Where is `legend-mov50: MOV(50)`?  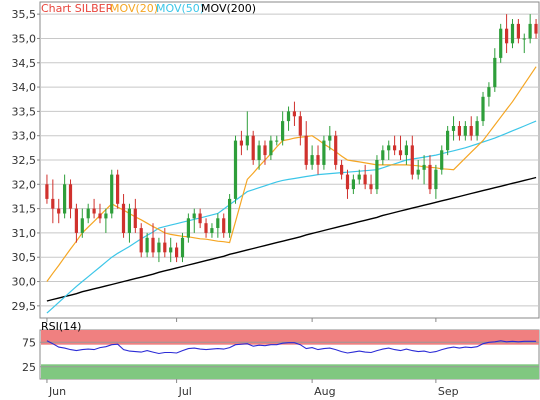
legend-mov50: MOV(50) is located at coordinates (180, 8).